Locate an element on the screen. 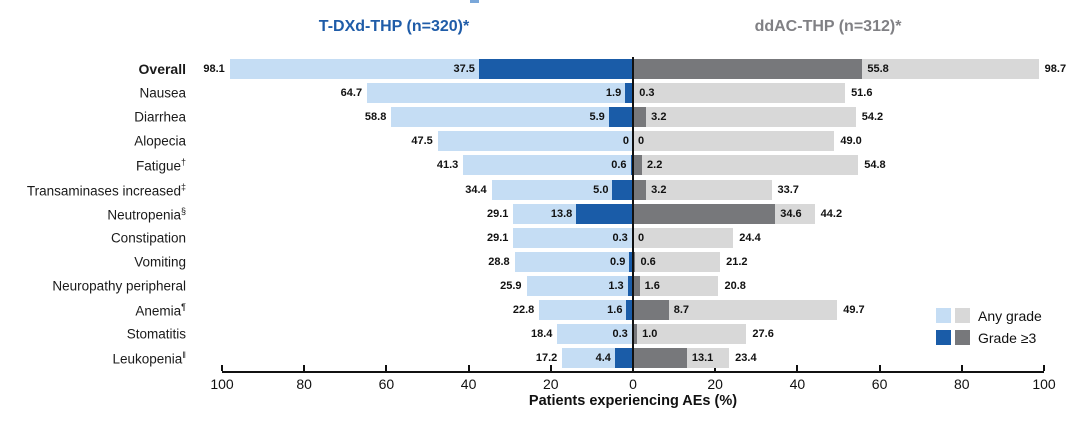 The image size is (1080, 421). tdxd-any-grade-value: 98.1 is located at coordinates (214, 69).